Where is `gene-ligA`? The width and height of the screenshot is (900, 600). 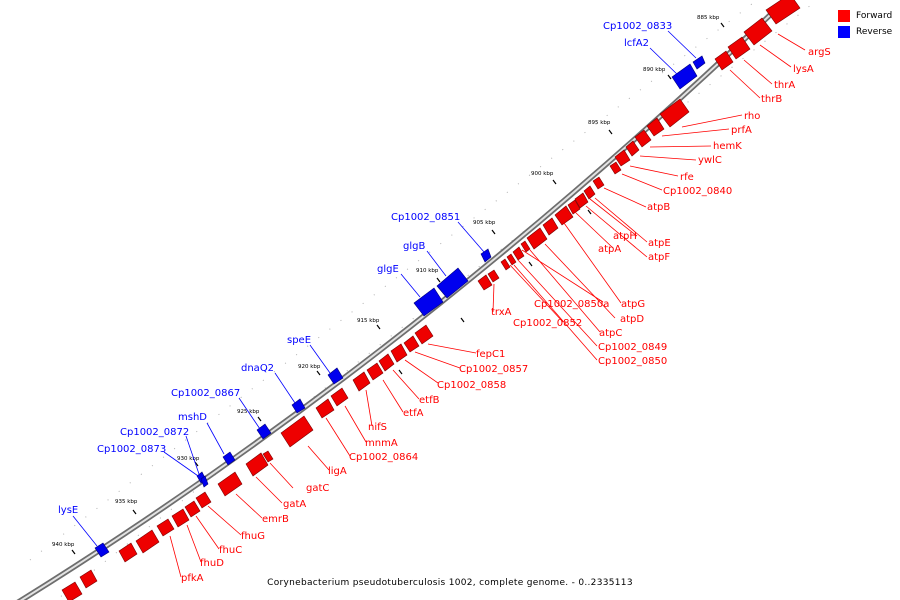
gene-ligA is located at coordinates (297, 431).